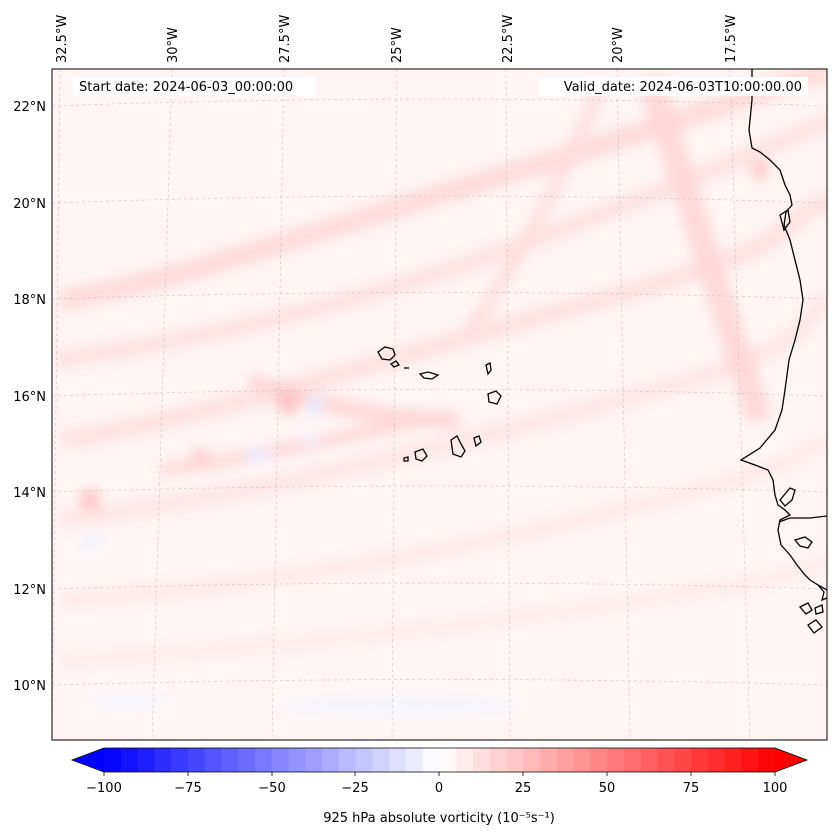  Describe the element at coordinates (607, 788) in the screenshot. I see `colorbar-tick-label: 50` at that location.